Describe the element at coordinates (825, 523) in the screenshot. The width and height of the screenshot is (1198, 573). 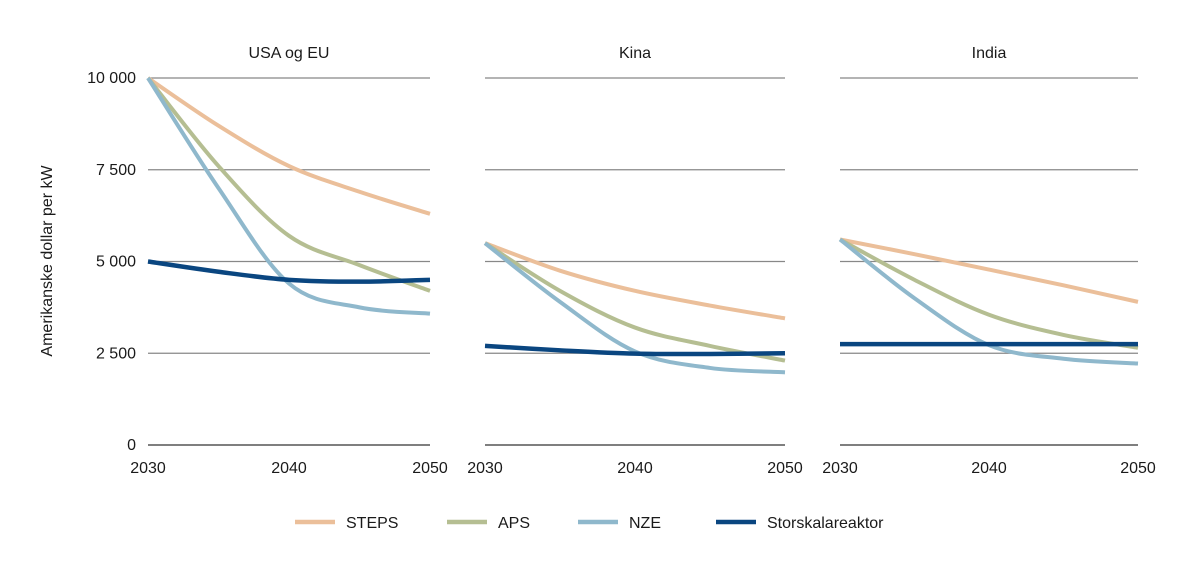
I see `legend-label: Storskalareaktor` at that location.